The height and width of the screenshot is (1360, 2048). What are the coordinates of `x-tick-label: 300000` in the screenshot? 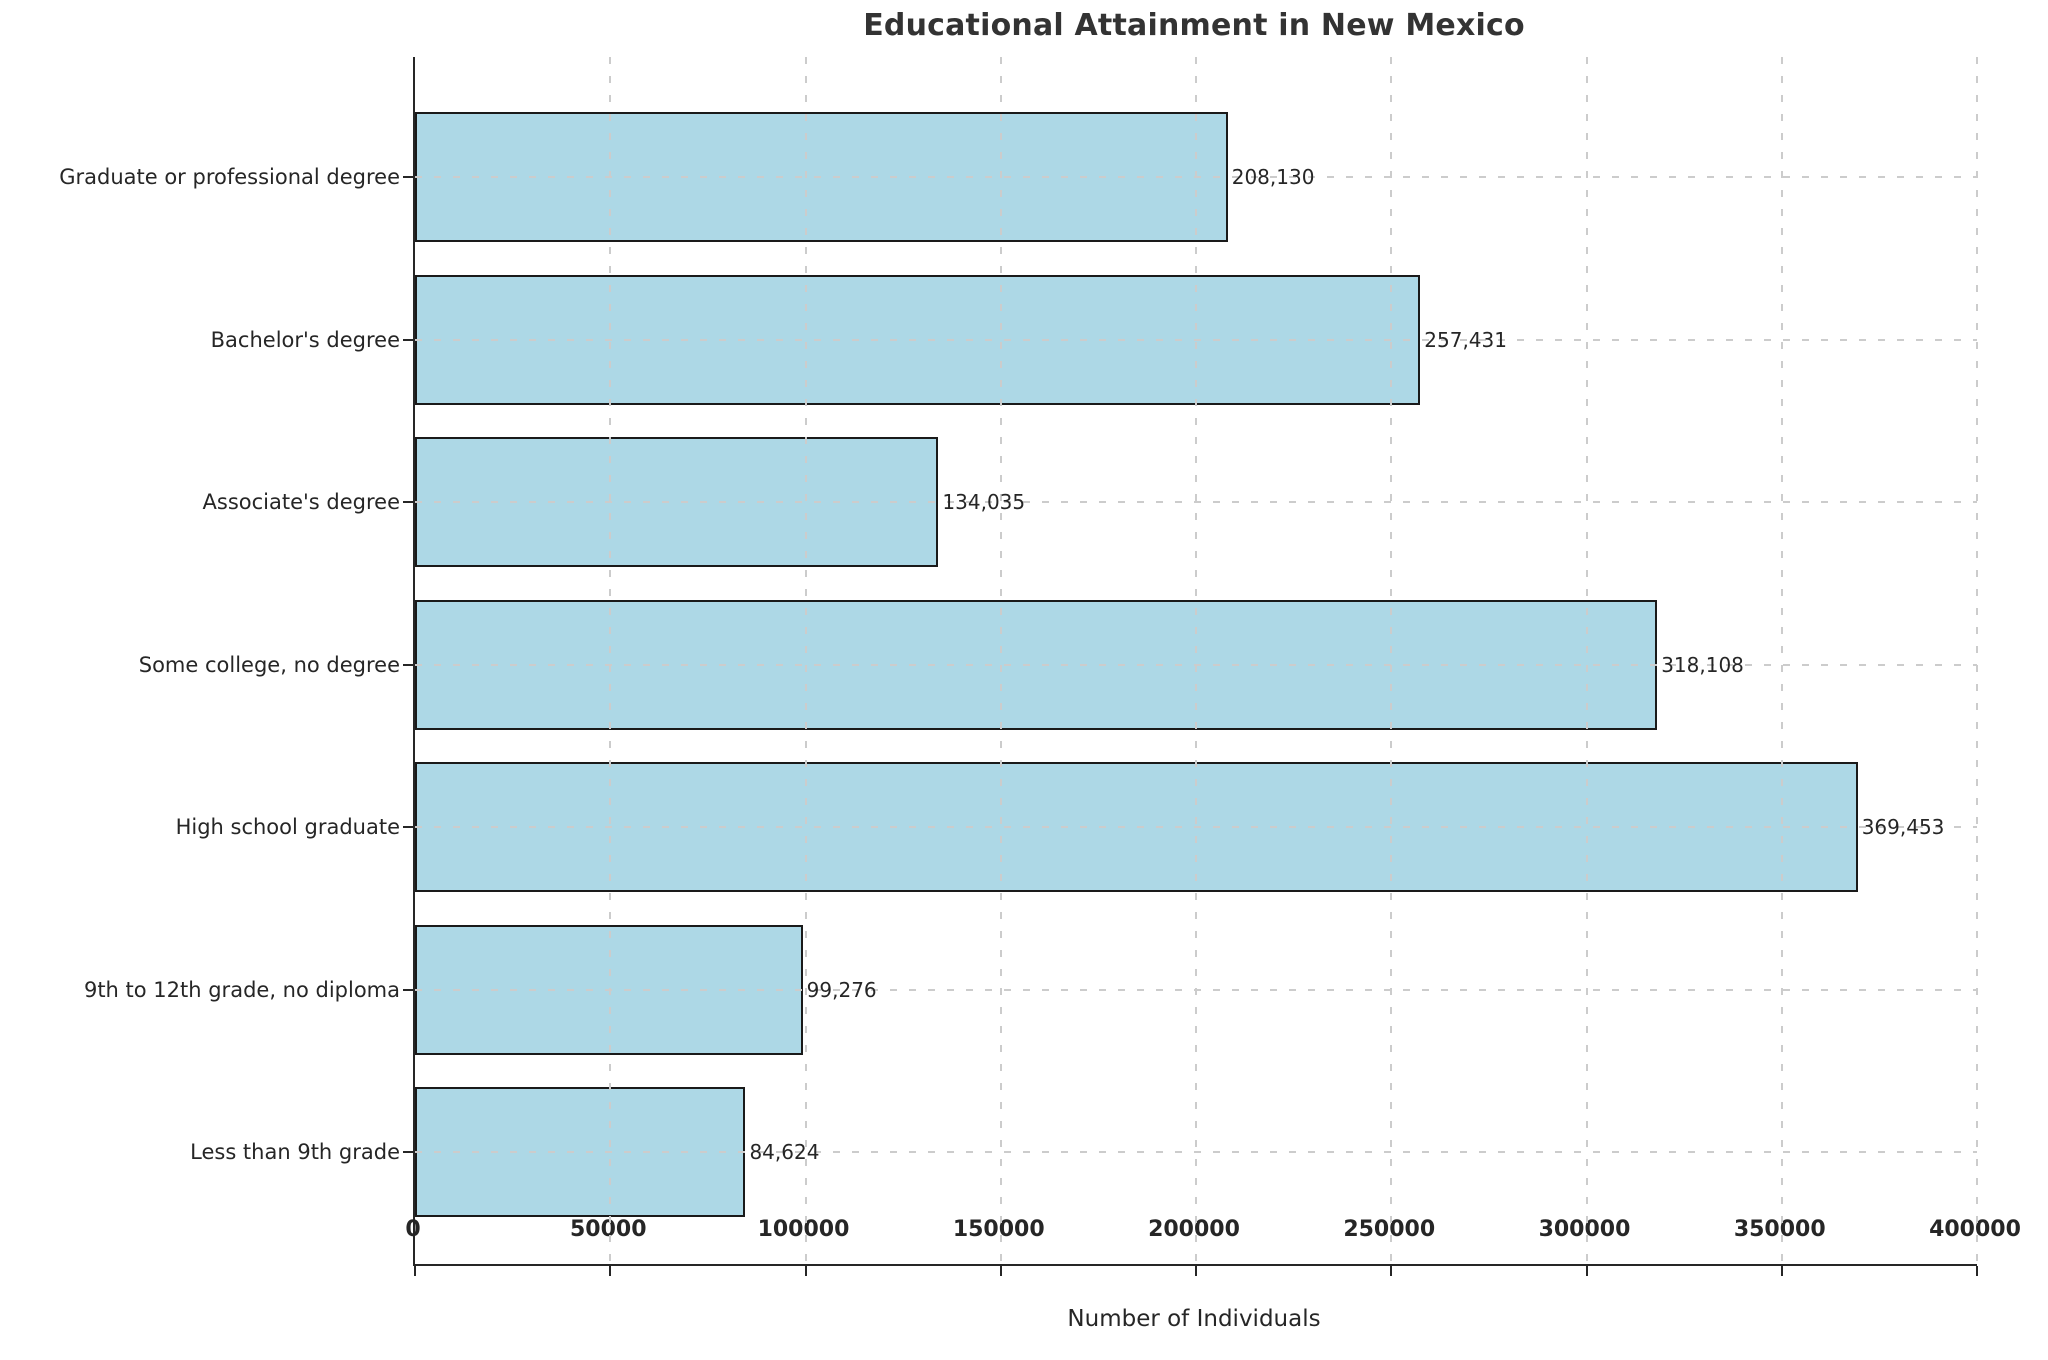 It's located at (1584, 1229).